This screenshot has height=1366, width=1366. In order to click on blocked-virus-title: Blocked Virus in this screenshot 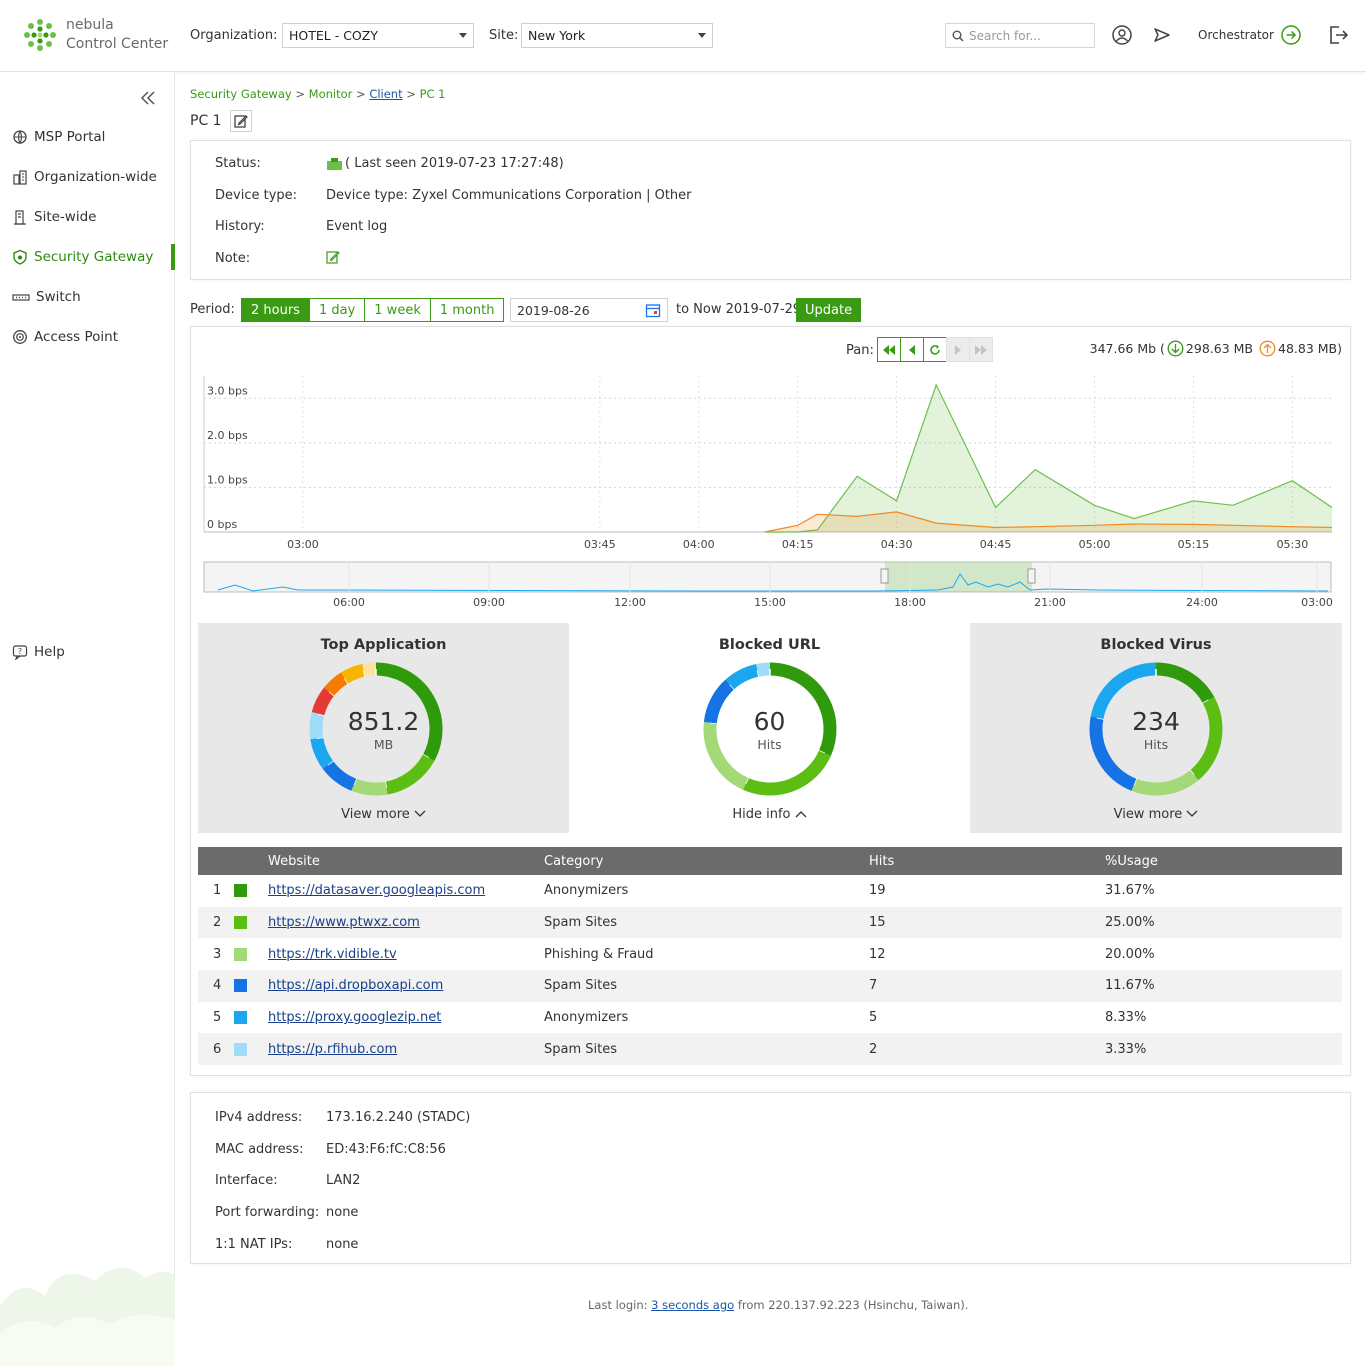, I will do `click(1156, 645)`.